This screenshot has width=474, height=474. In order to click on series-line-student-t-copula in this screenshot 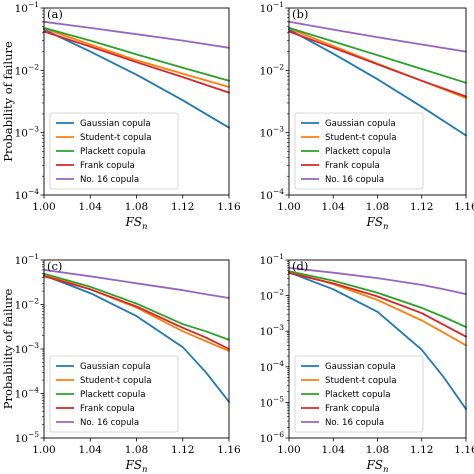, I will do `click(136, 57)`.